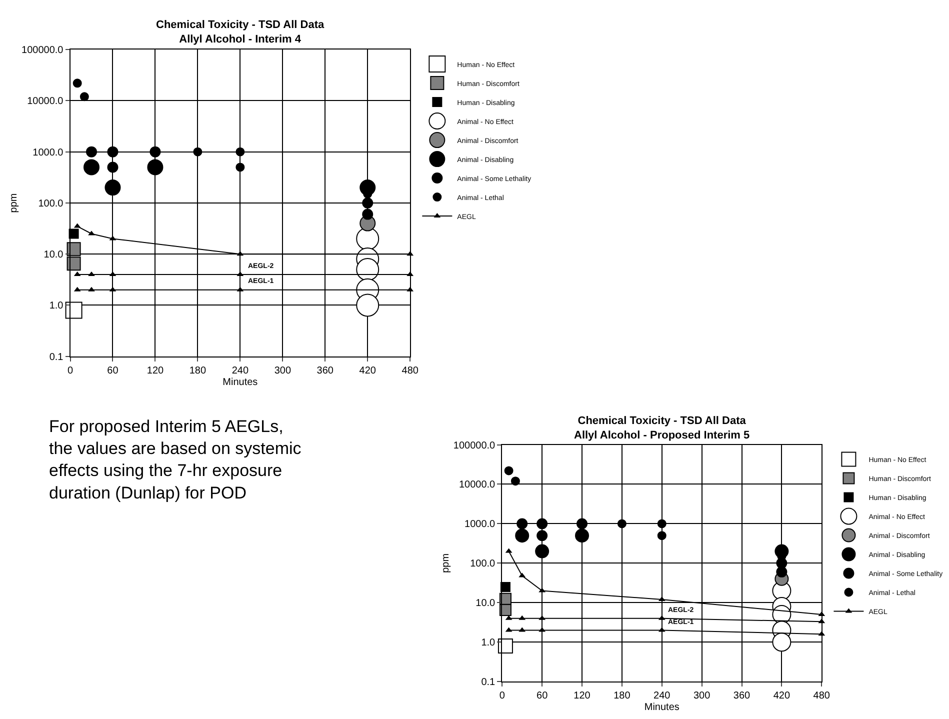 The image size is (949, 719). Describe the element at coordinates (175, 459) in the screenshot. I see `text: For proposed Interim 5 AEGLs, the values are based on systemic effects using the 7-hr exposure duration (Dunlap) for POD` at that location.